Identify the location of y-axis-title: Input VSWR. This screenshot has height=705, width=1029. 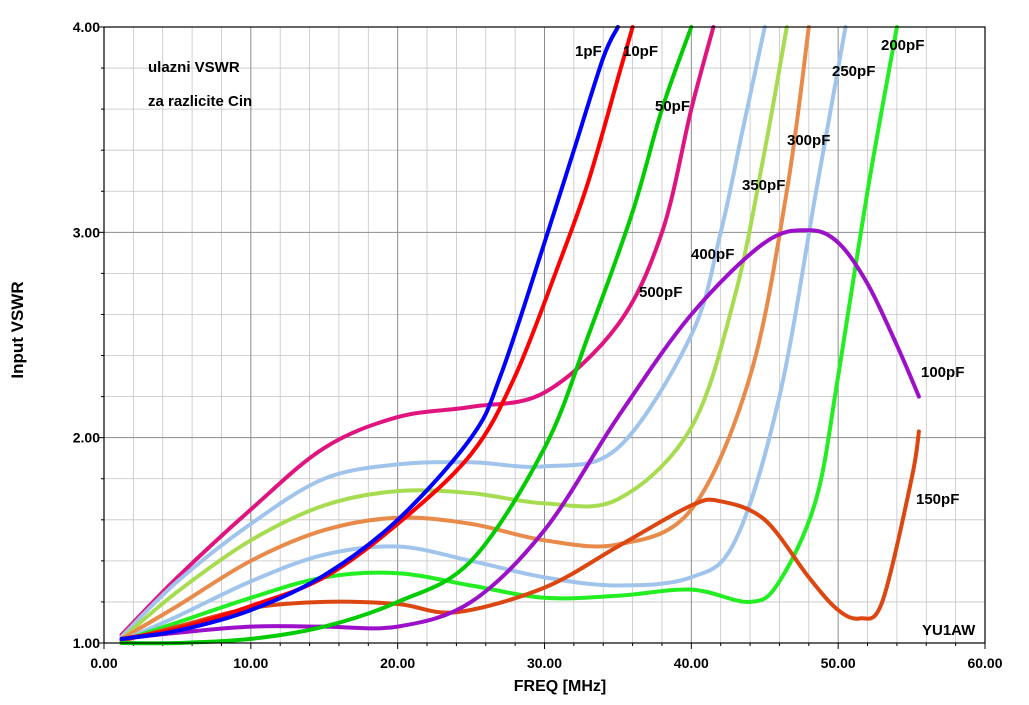
(18, 330).